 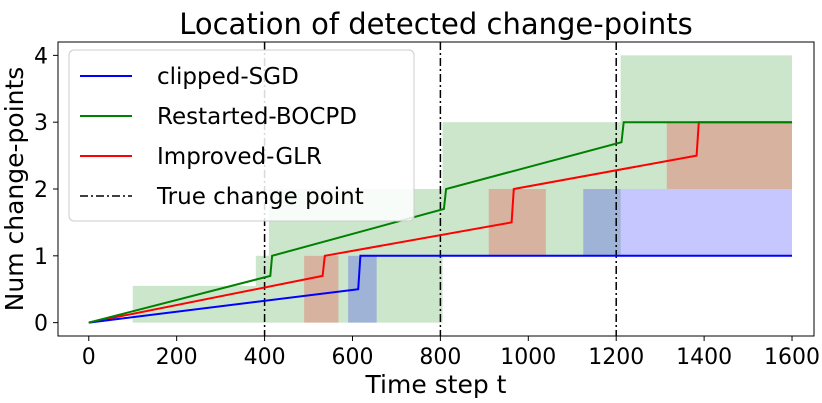 What do you see at coordinates (440, 357) in the screenshot?
I see `x-tick-label: 800` at bounding box center [440, 357].